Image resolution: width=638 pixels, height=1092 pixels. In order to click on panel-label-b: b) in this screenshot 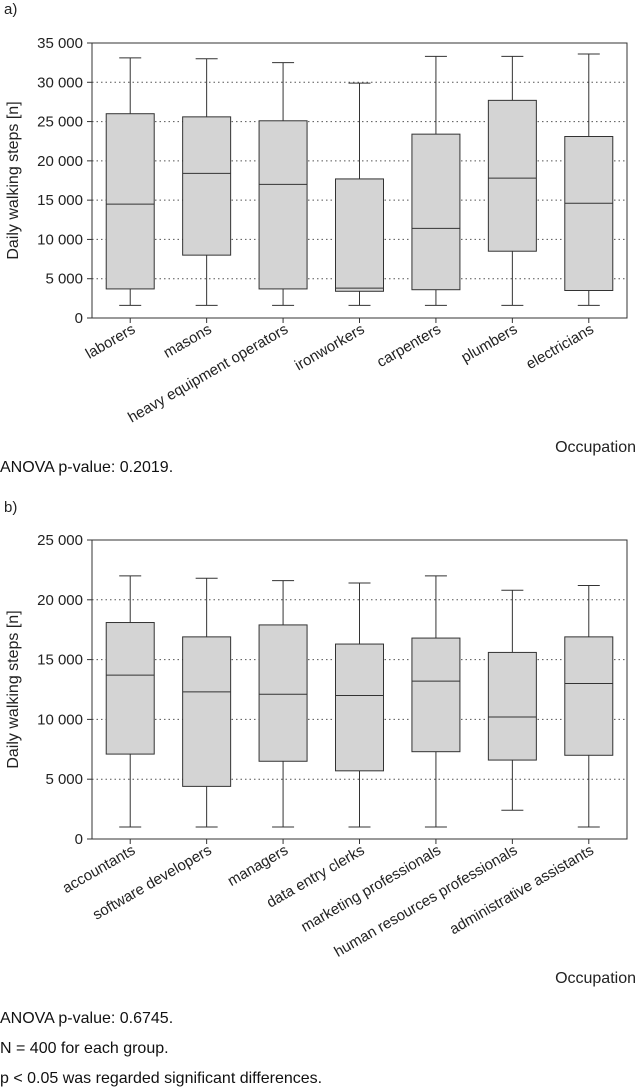, I will do `click(10, 507)`.